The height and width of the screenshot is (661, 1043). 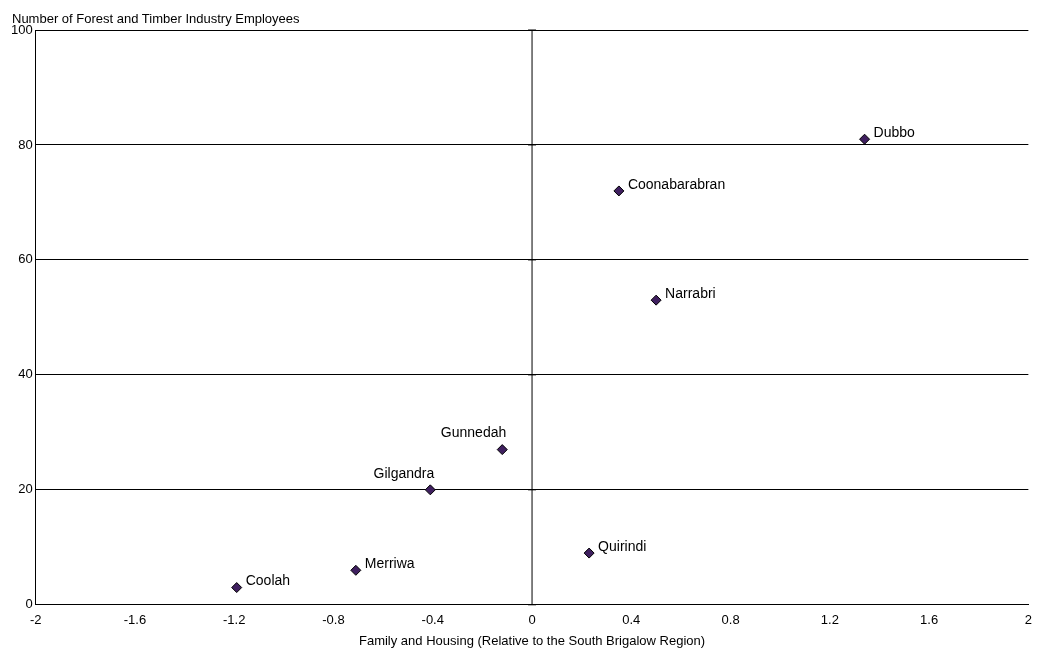 I want to click on y-tick-label: 60, so click(x=25, y=259).